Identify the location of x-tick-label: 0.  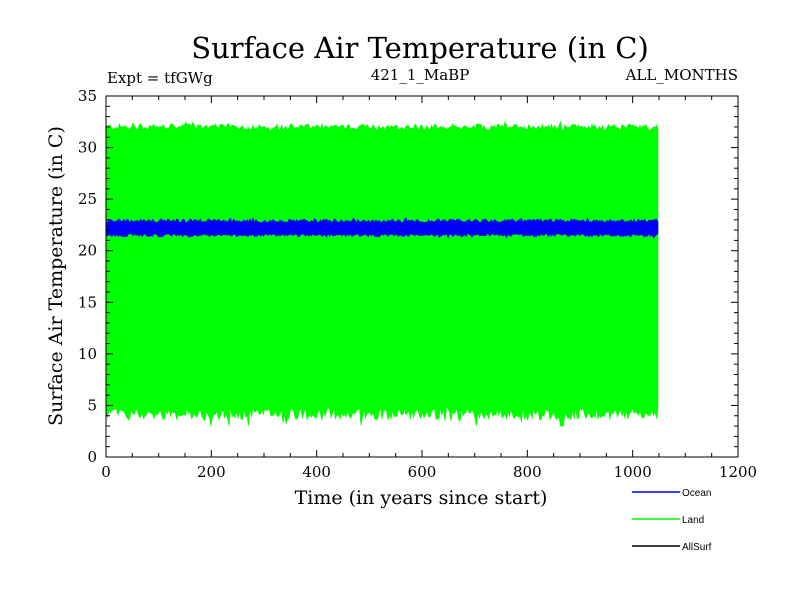
(106, 472).